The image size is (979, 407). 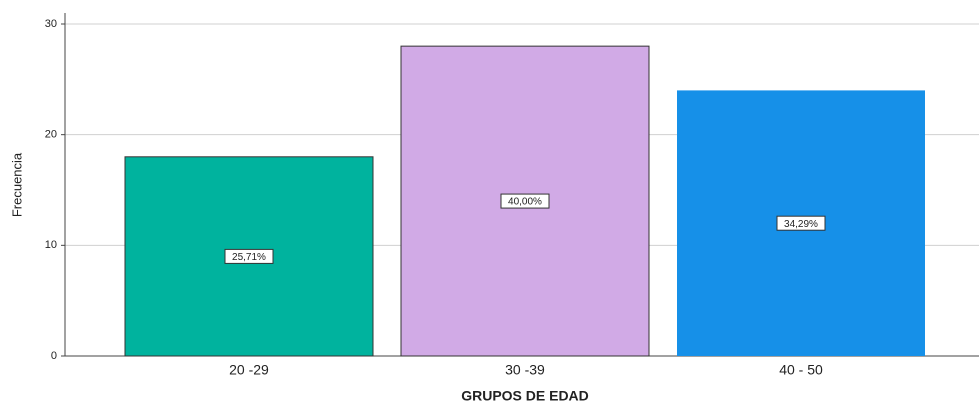 What do you see at coordinates (16, 184) in the screenshot?
I see `y-axis-title: Frecuencia` at bounding box center [16, 184].